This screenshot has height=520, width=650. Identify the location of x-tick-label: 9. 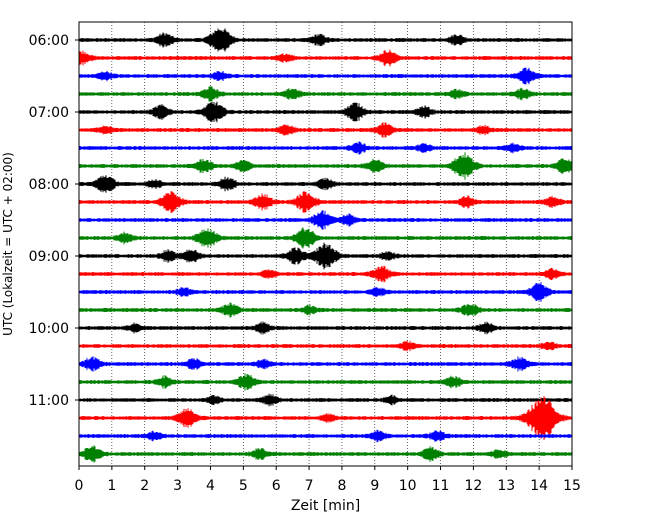
(374, 486).